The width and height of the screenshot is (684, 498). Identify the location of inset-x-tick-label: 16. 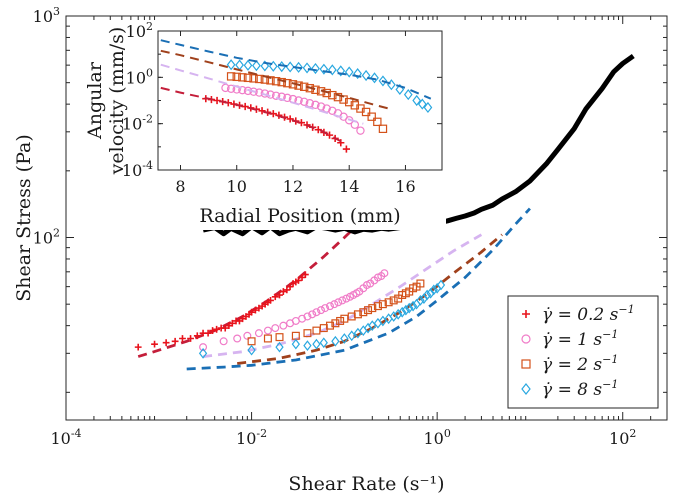
(405, 186).